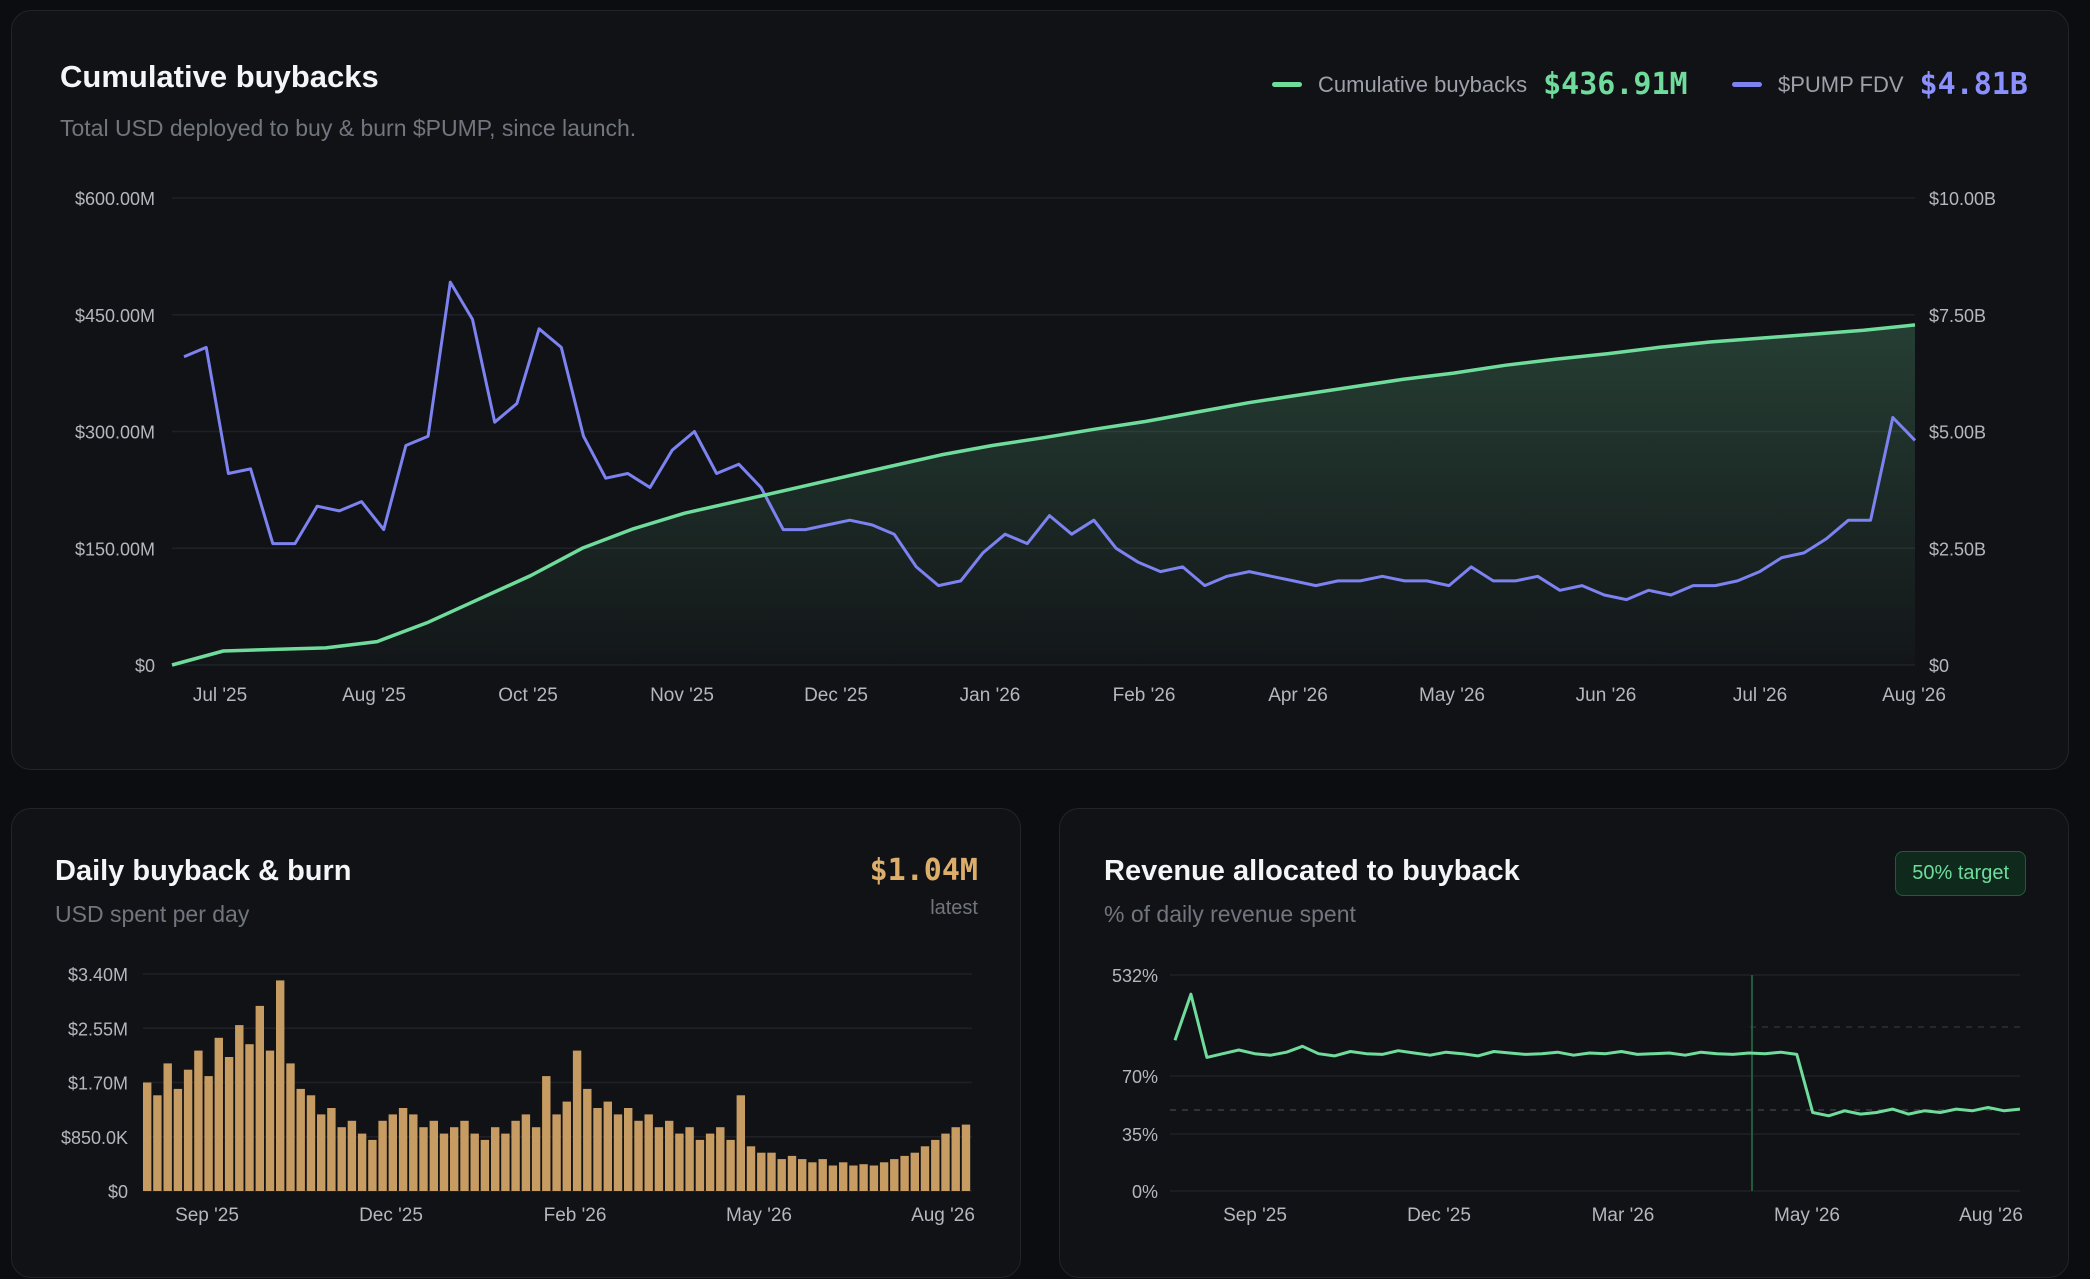 The image size is (2090, 1279). I want to click on y-right-tick-label: $0, so click(1939, 666).